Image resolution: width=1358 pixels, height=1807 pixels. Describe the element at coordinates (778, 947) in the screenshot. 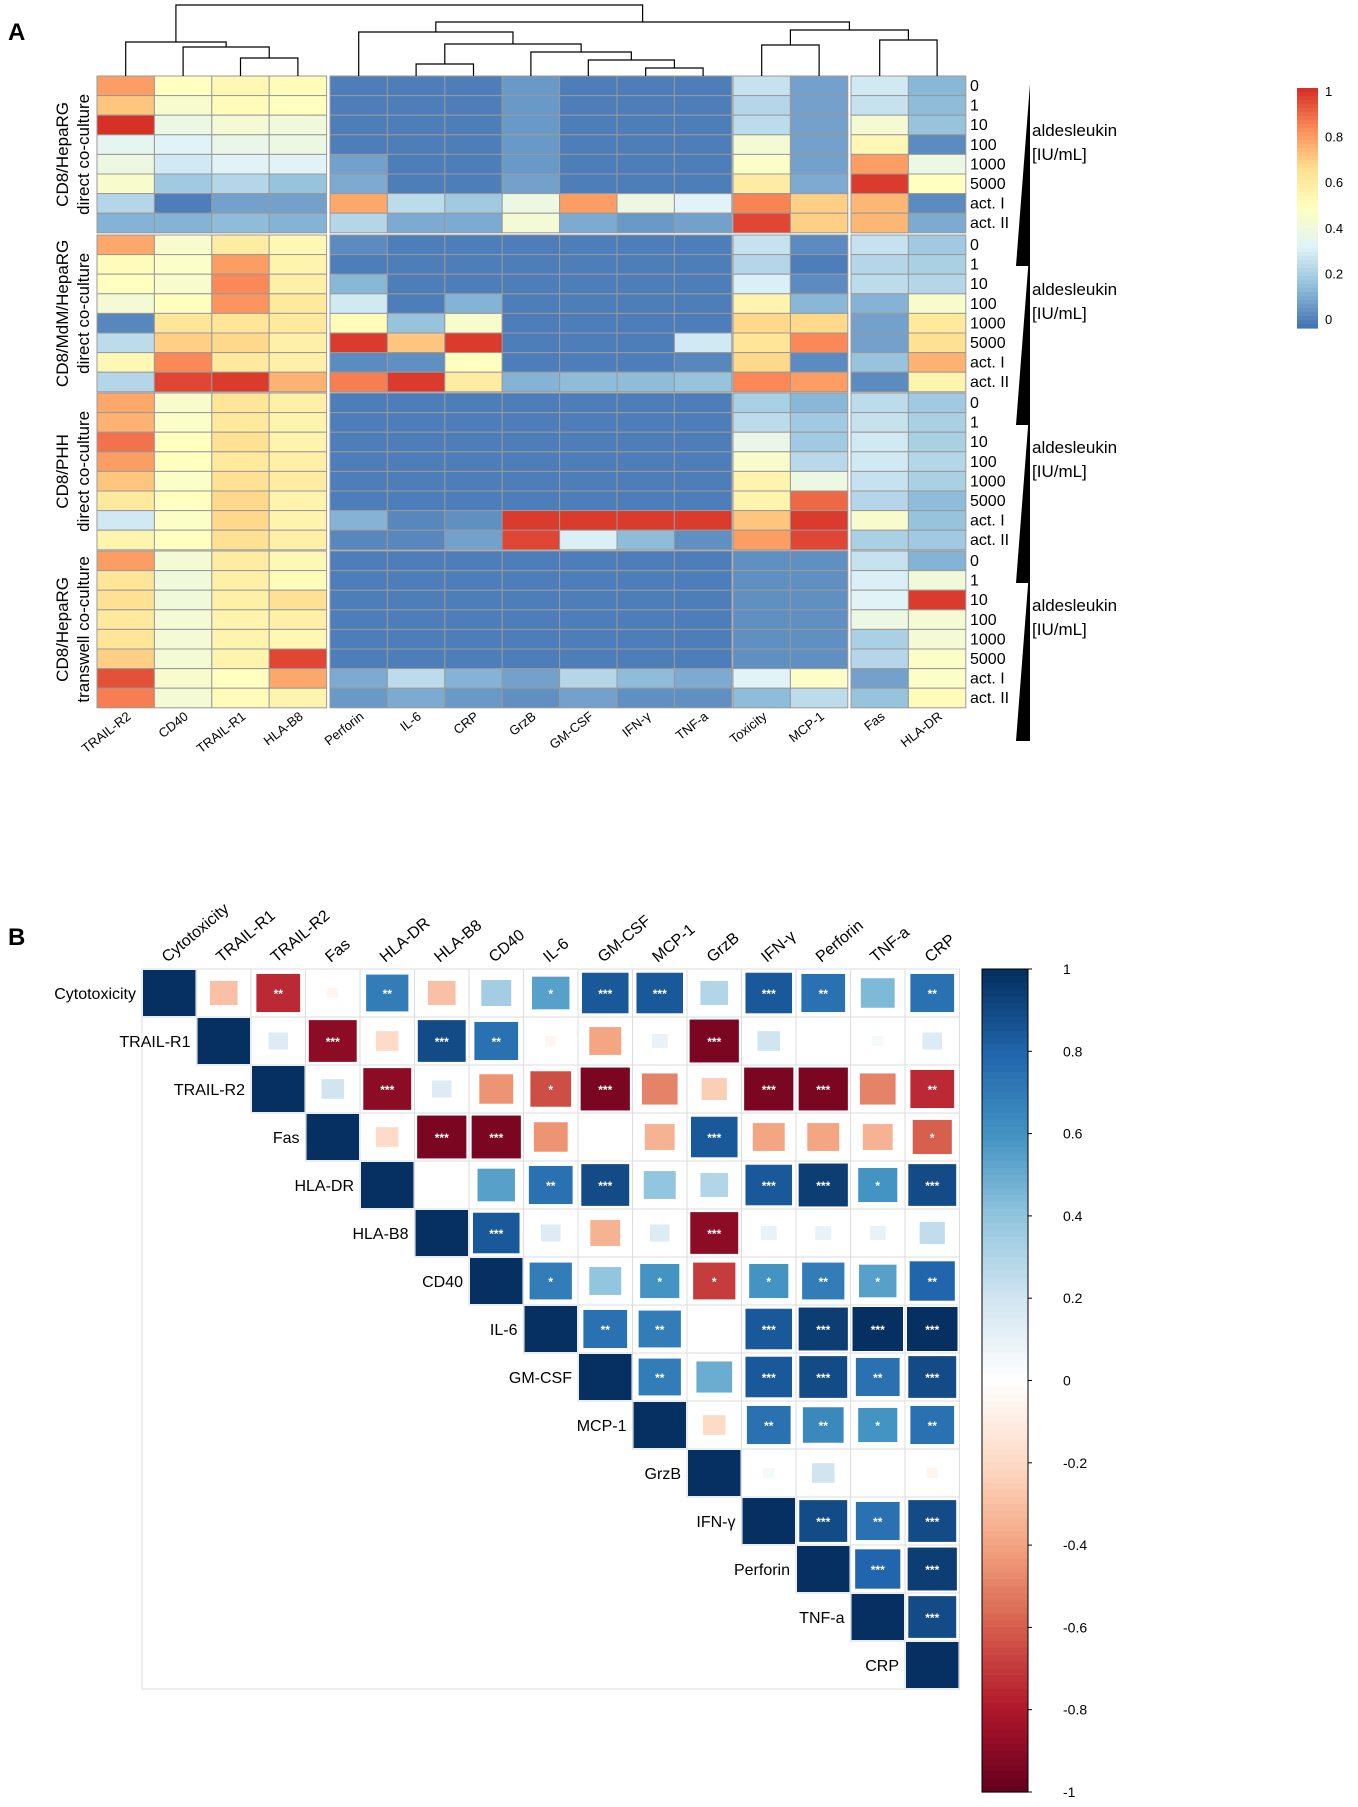

I see `corr-column-label: IFN-γ` at that location.